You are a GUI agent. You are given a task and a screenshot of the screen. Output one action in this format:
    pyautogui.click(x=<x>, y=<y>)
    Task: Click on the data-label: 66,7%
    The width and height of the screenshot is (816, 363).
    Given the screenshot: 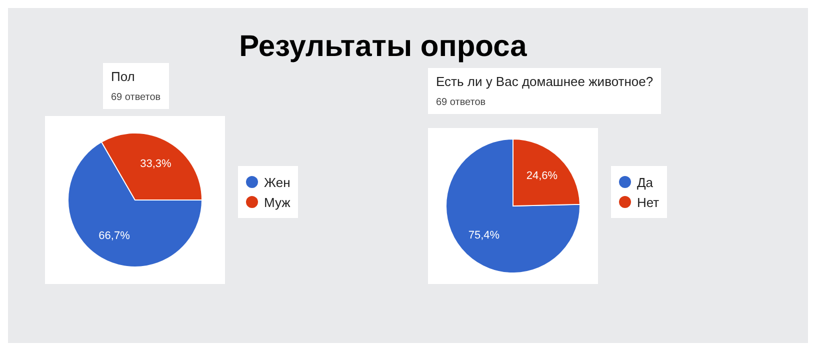 What is the action you would take?
    pyautogui.click(x=114, y=236)
    